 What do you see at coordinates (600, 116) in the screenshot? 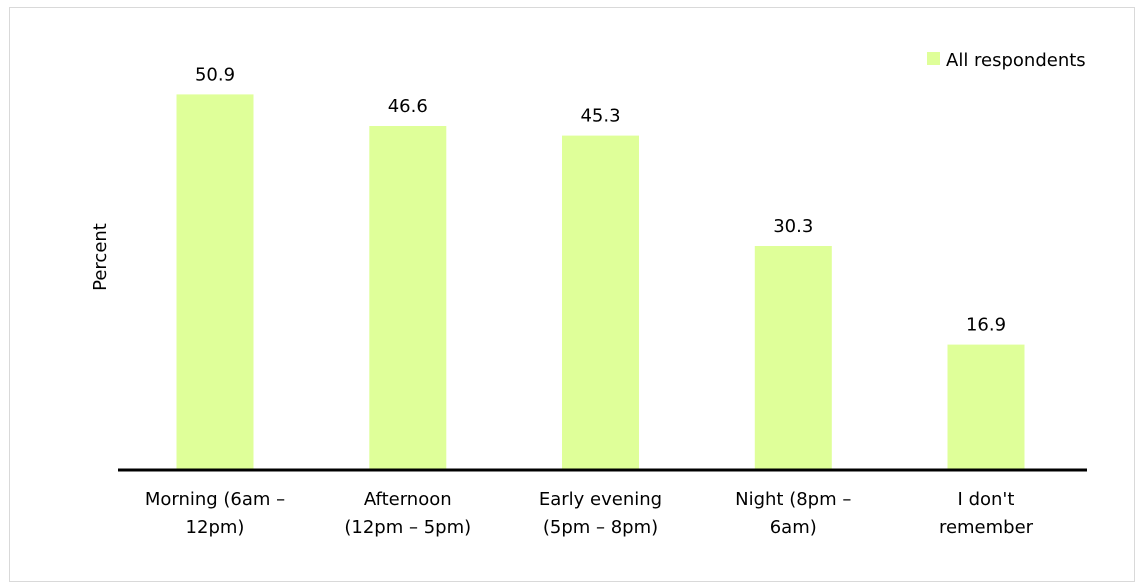
I see `bar-value-label: 45.3` at bounding box center [600, 116].